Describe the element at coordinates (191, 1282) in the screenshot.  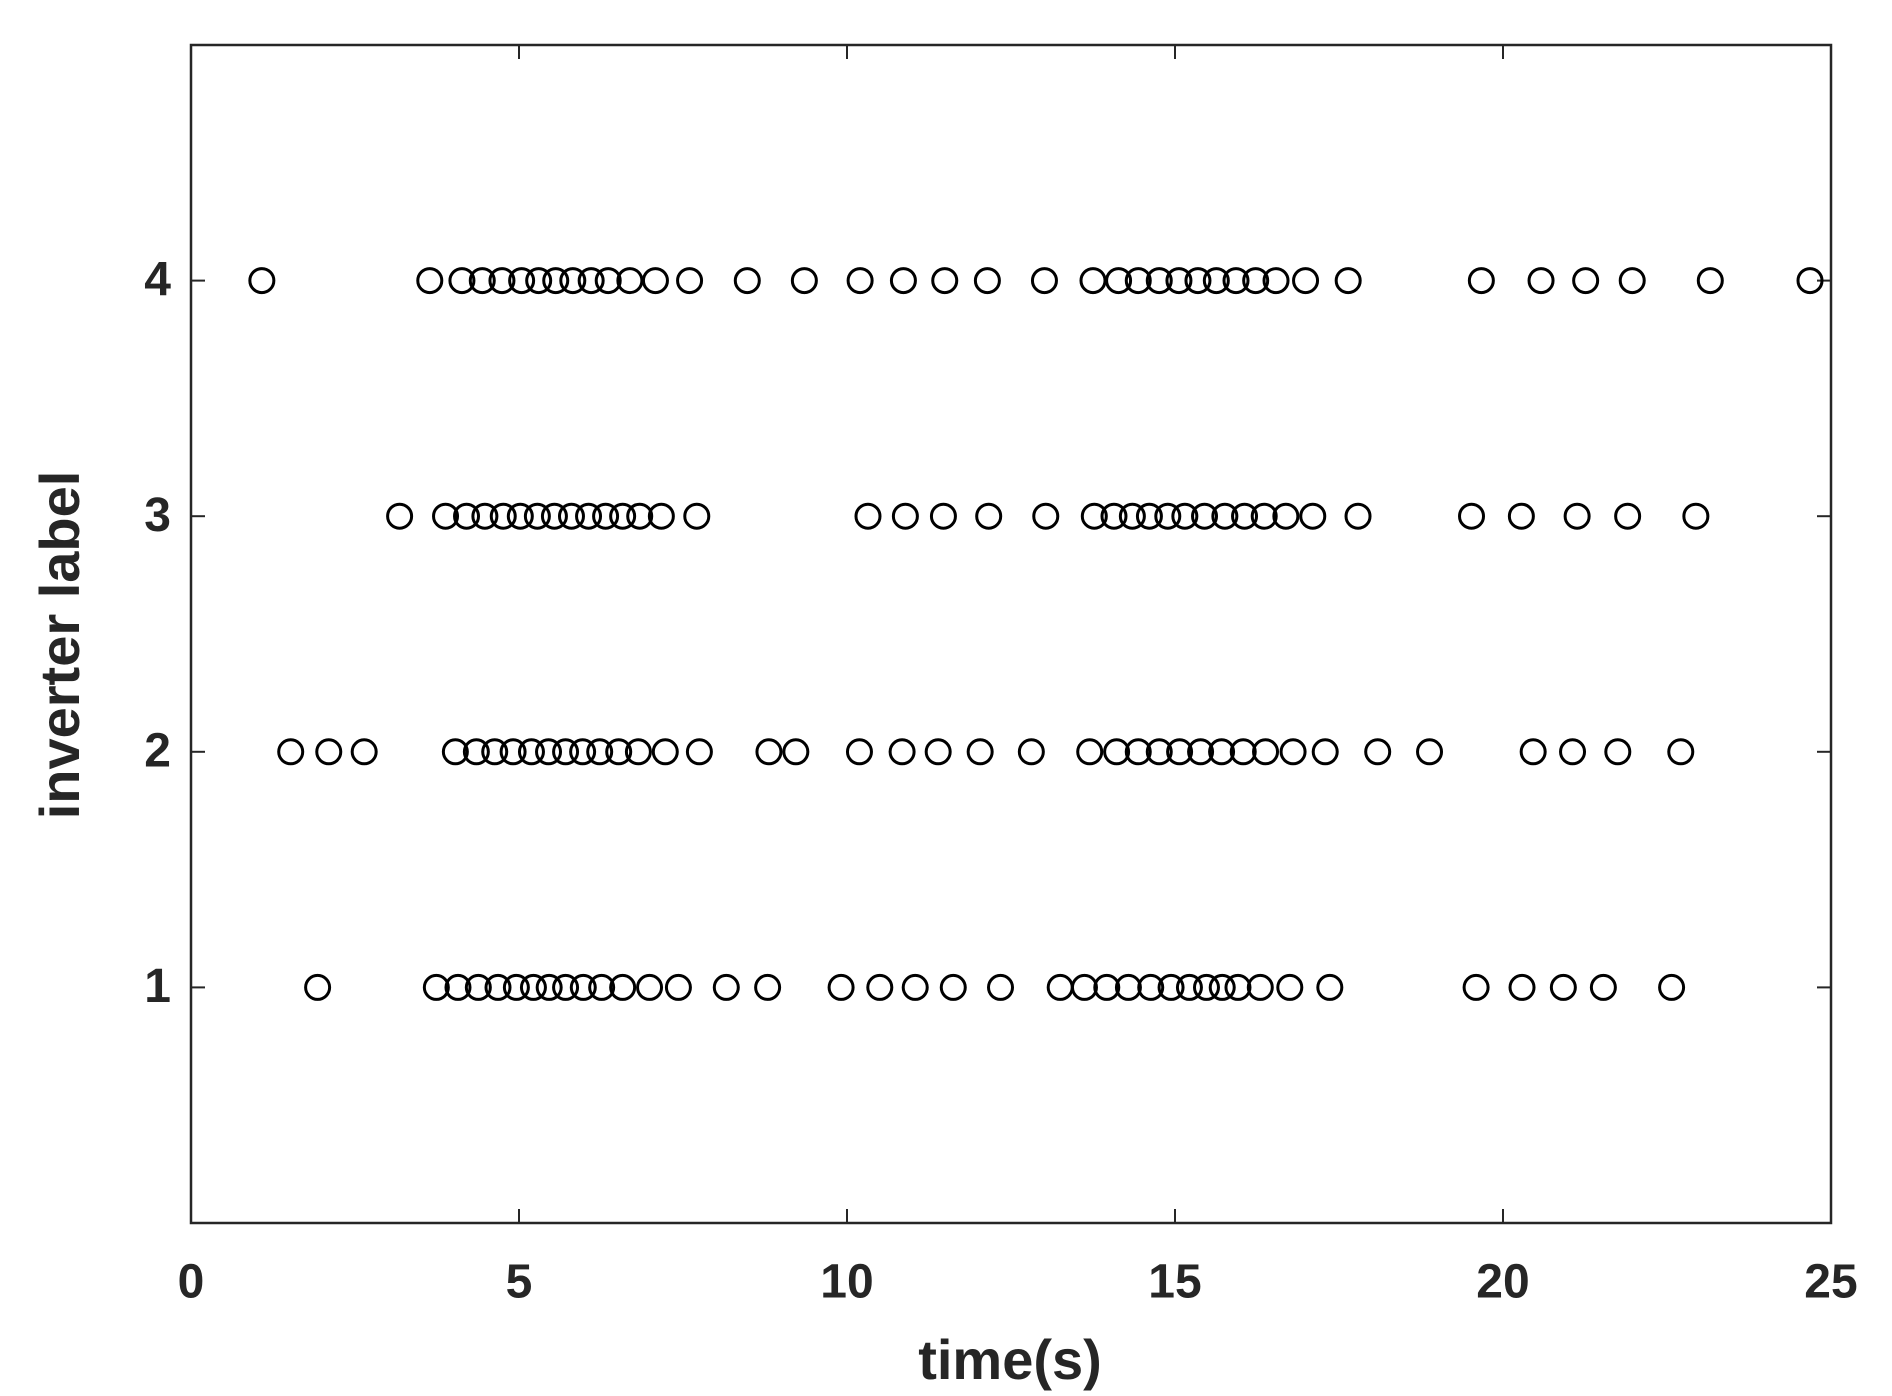
I see `x-tick-label: 0` at that location.